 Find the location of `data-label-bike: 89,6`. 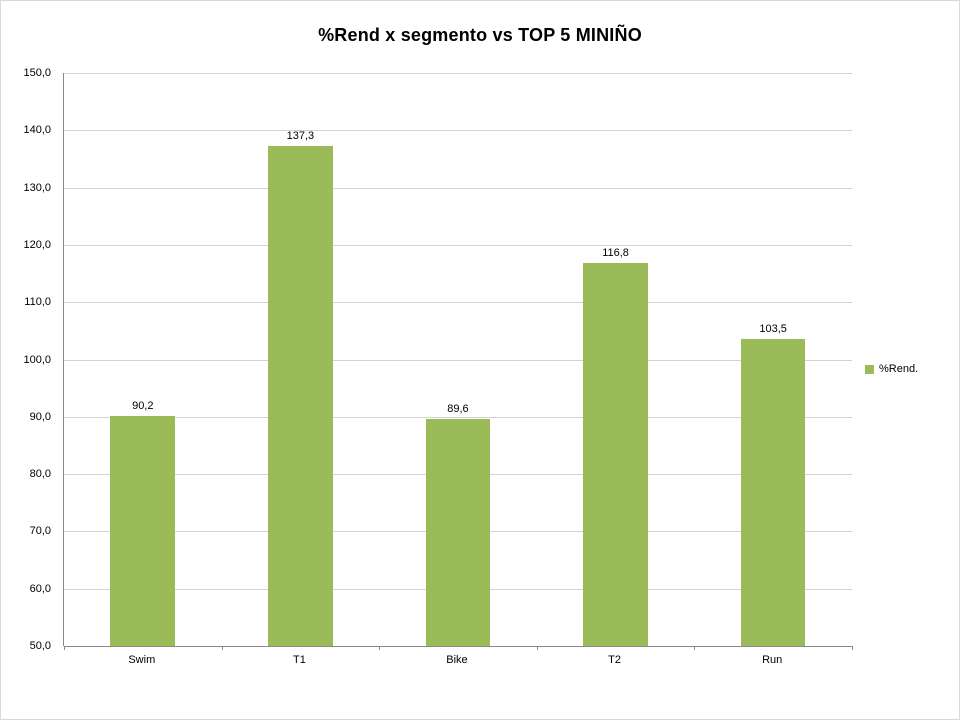

data-label-bike: 89,6 is located at coordinates (458, 409).